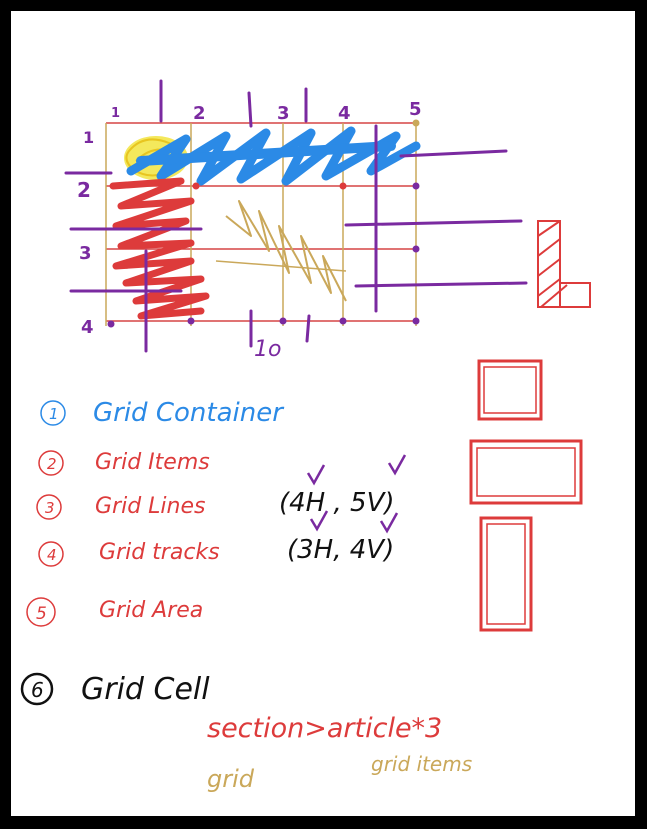 Image resolution: width=647 pixels, height=829 pixels. Describe the element at coordinates (199, 113) in the screenshot. I see `column-label: 2` at that location.